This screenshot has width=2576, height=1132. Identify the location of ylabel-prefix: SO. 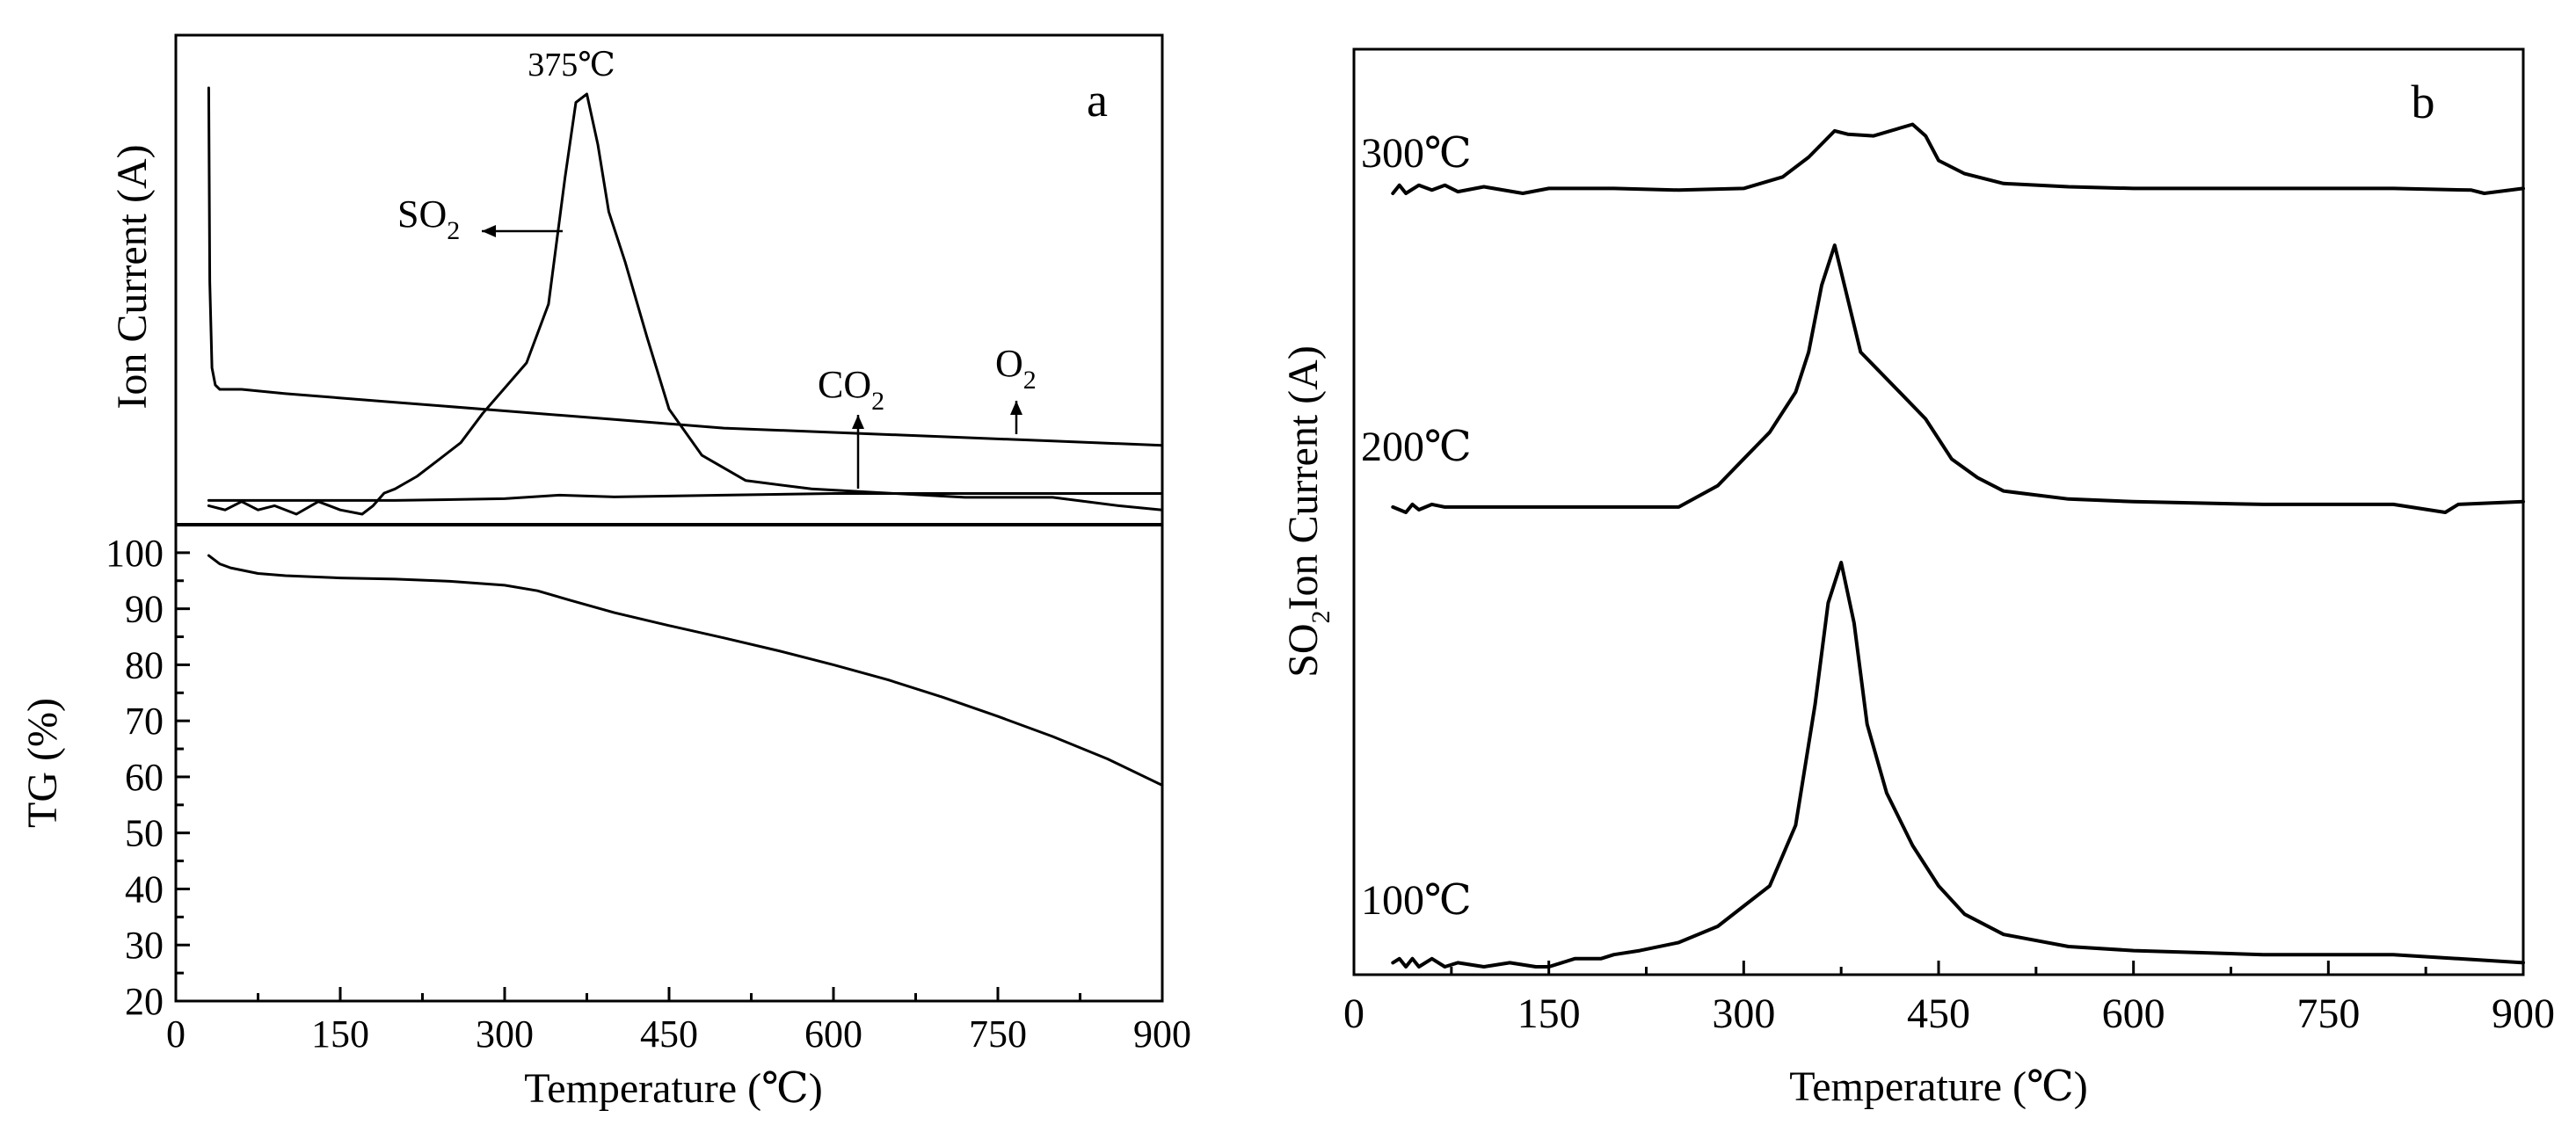
(1303, 650).